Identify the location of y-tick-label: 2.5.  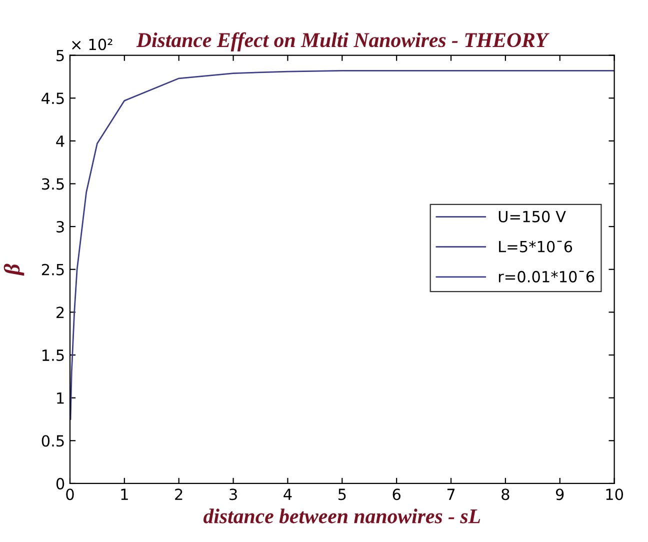
(53, 270).